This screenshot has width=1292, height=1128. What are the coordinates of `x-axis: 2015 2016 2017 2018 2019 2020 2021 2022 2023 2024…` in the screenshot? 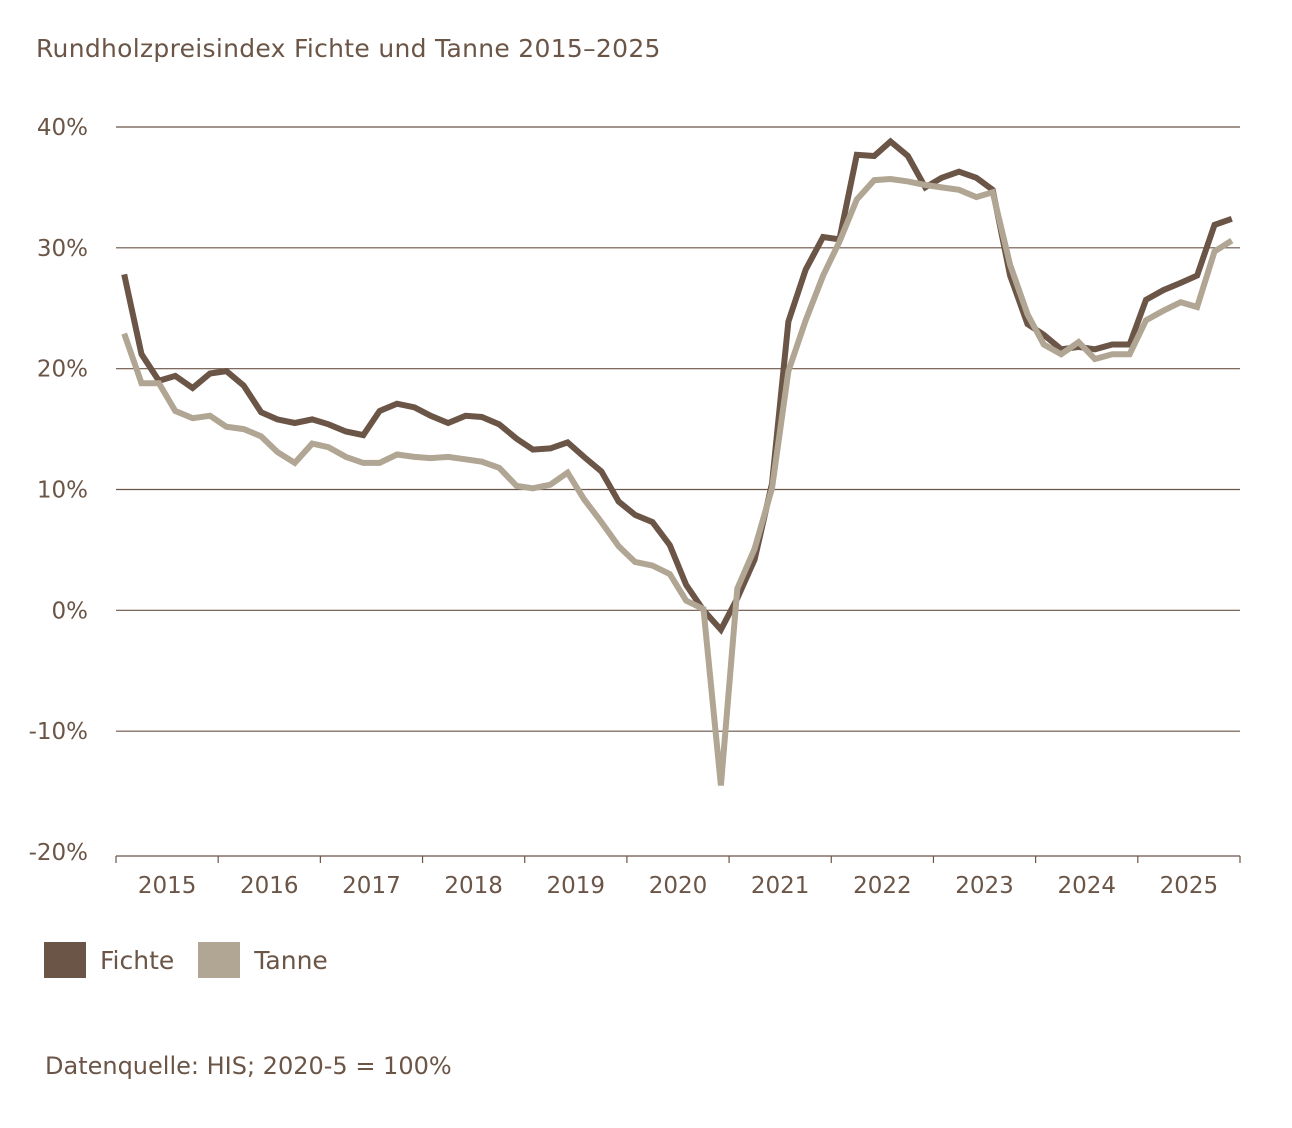 It's located at (678, 877).